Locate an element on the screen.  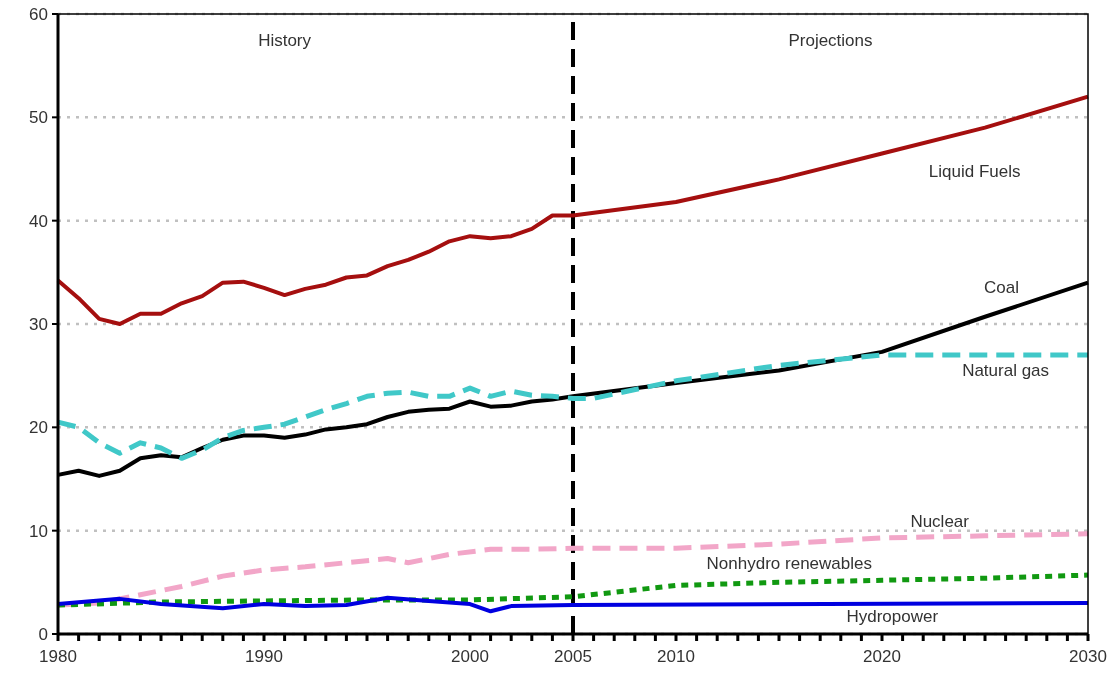
x-tick-label: 2030 is located at coordinates (1088, 656).